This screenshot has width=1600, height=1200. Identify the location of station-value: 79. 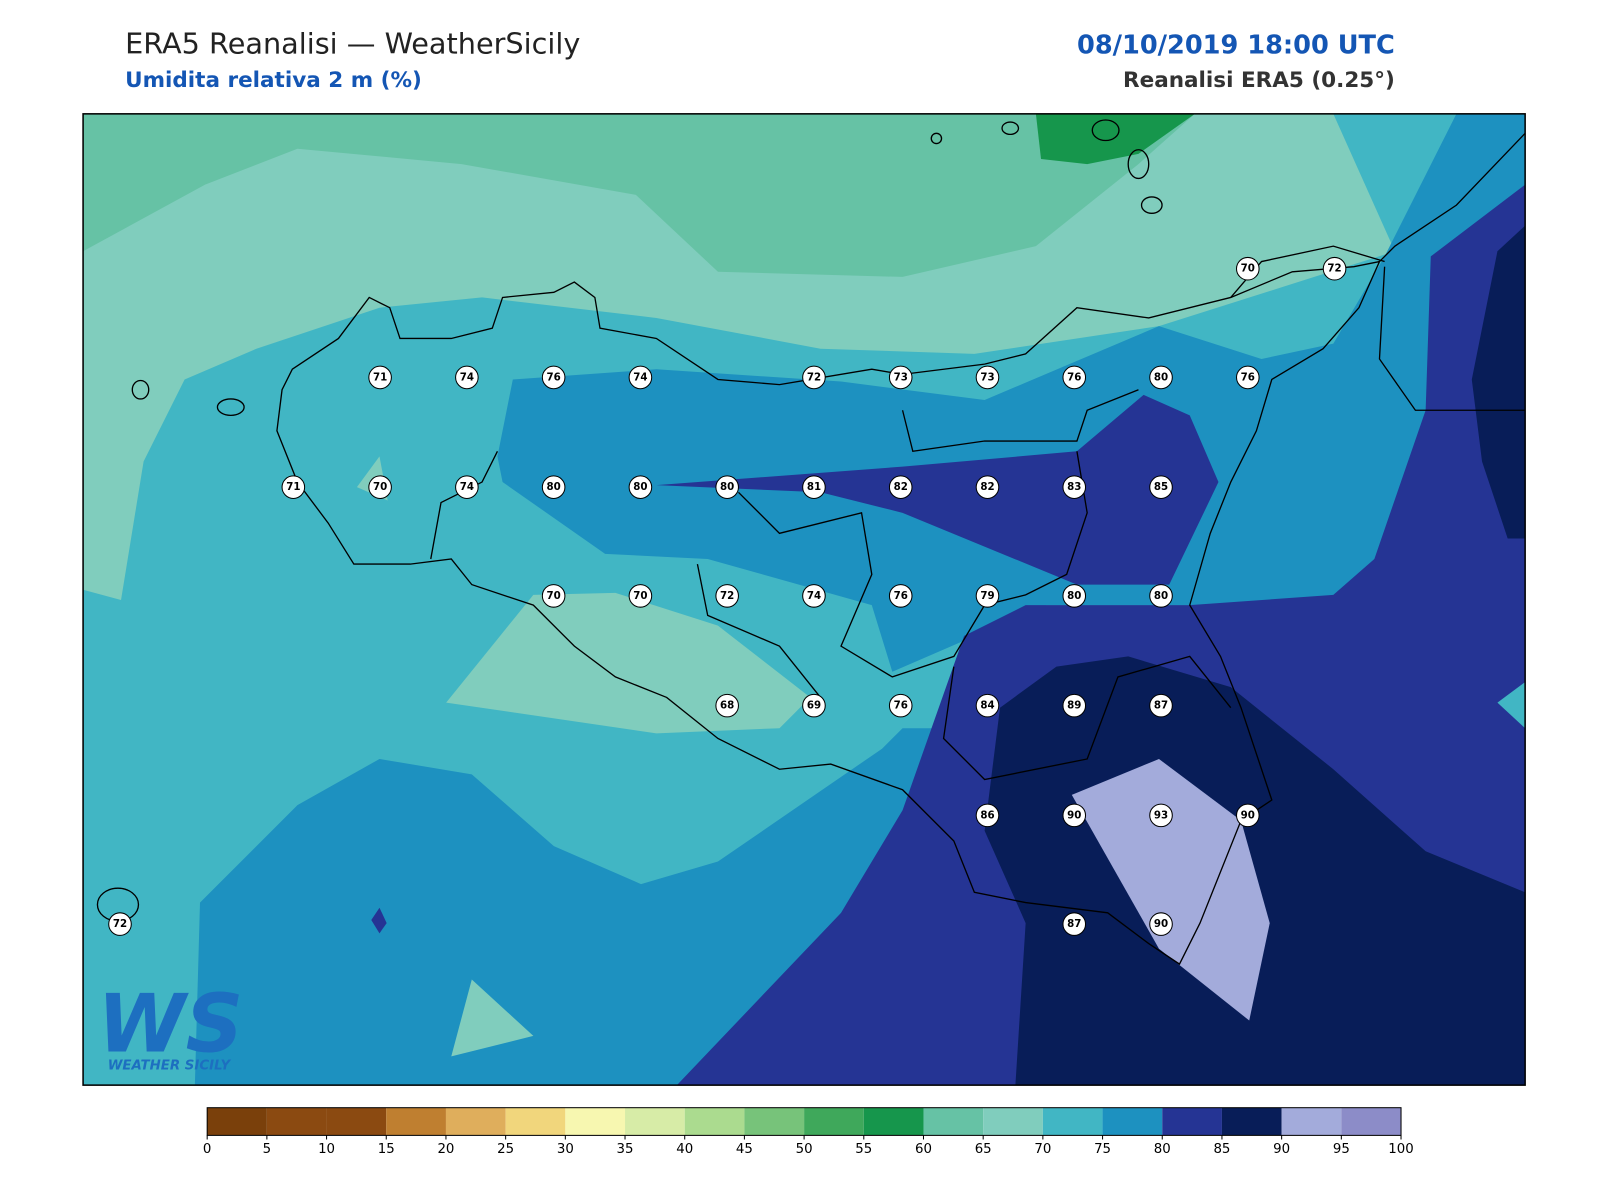
(987, 596).